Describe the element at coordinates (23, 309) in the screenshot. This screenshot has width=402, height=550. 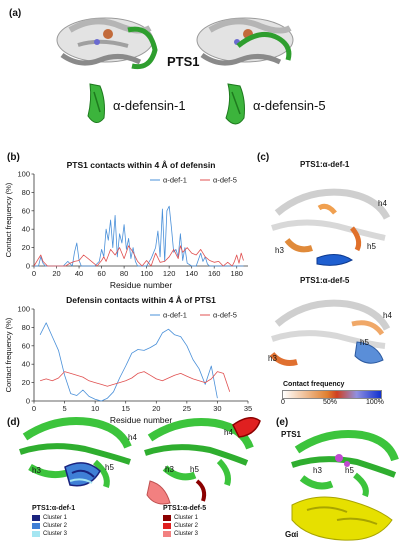
I see `y-tick-label: 100` at that location.